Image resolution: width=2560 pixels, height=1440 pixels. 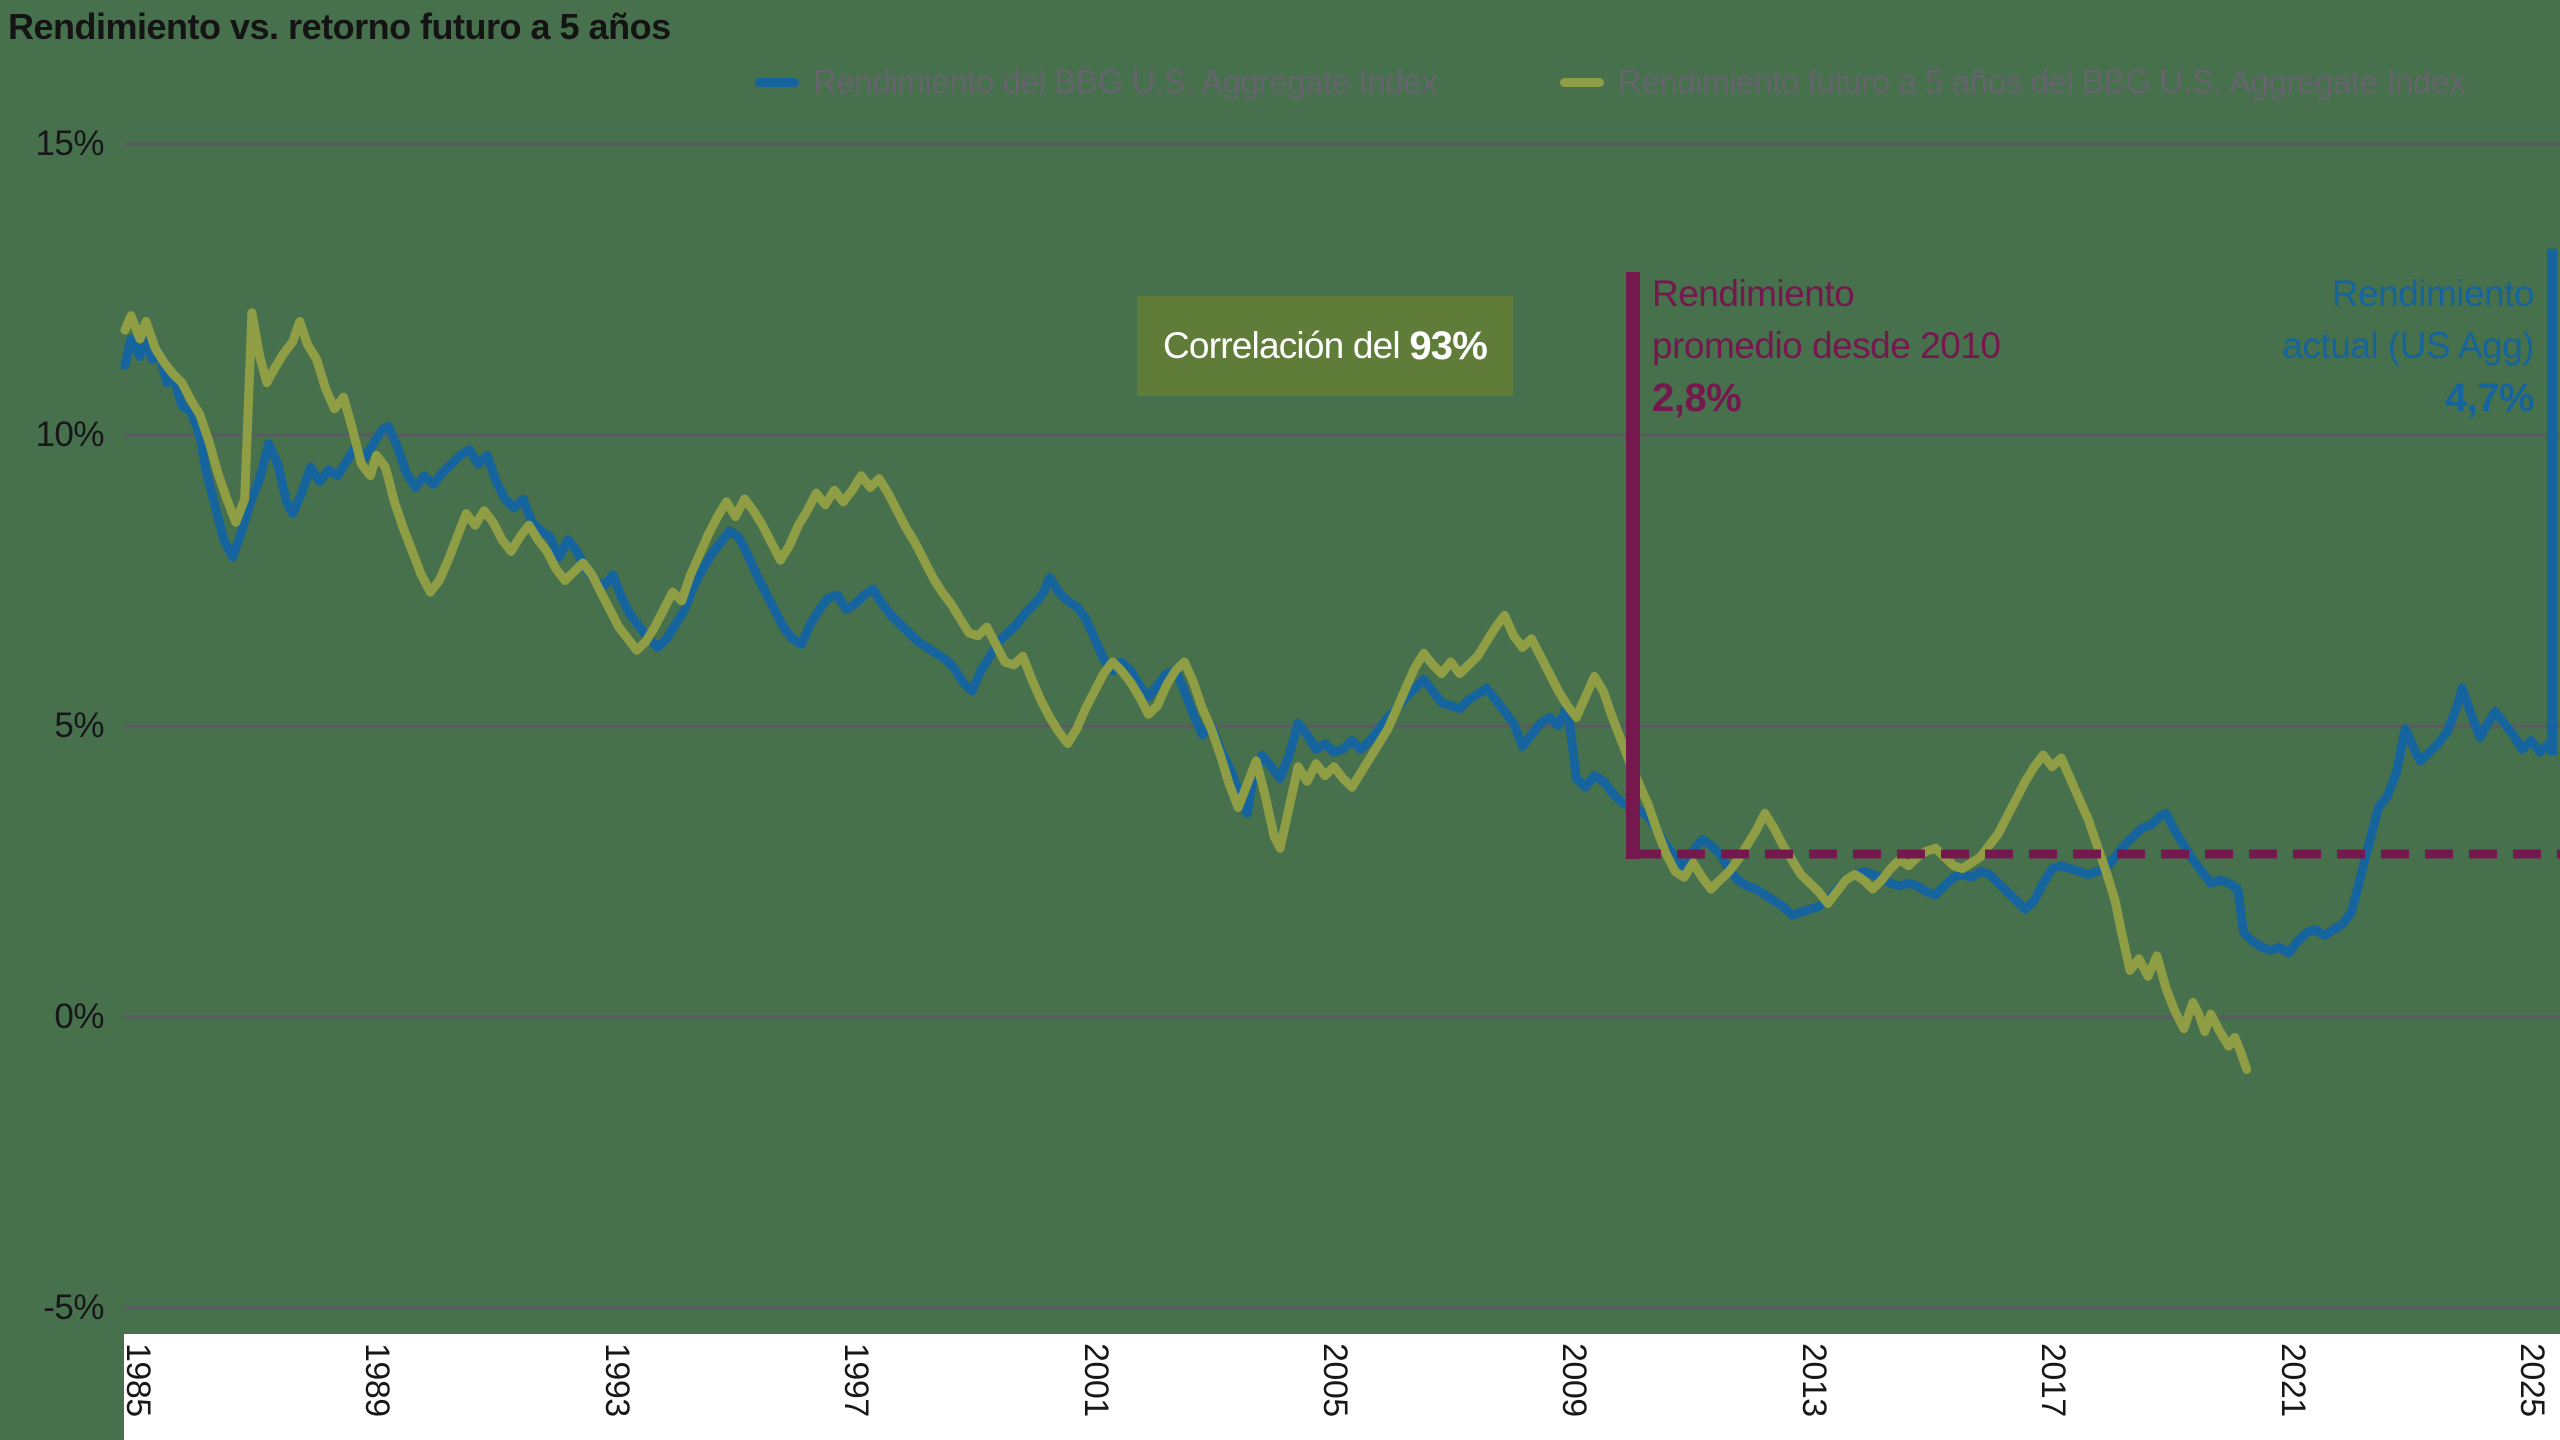 I want to click on y-tick-label: 10%, so click(x=69, y=434).